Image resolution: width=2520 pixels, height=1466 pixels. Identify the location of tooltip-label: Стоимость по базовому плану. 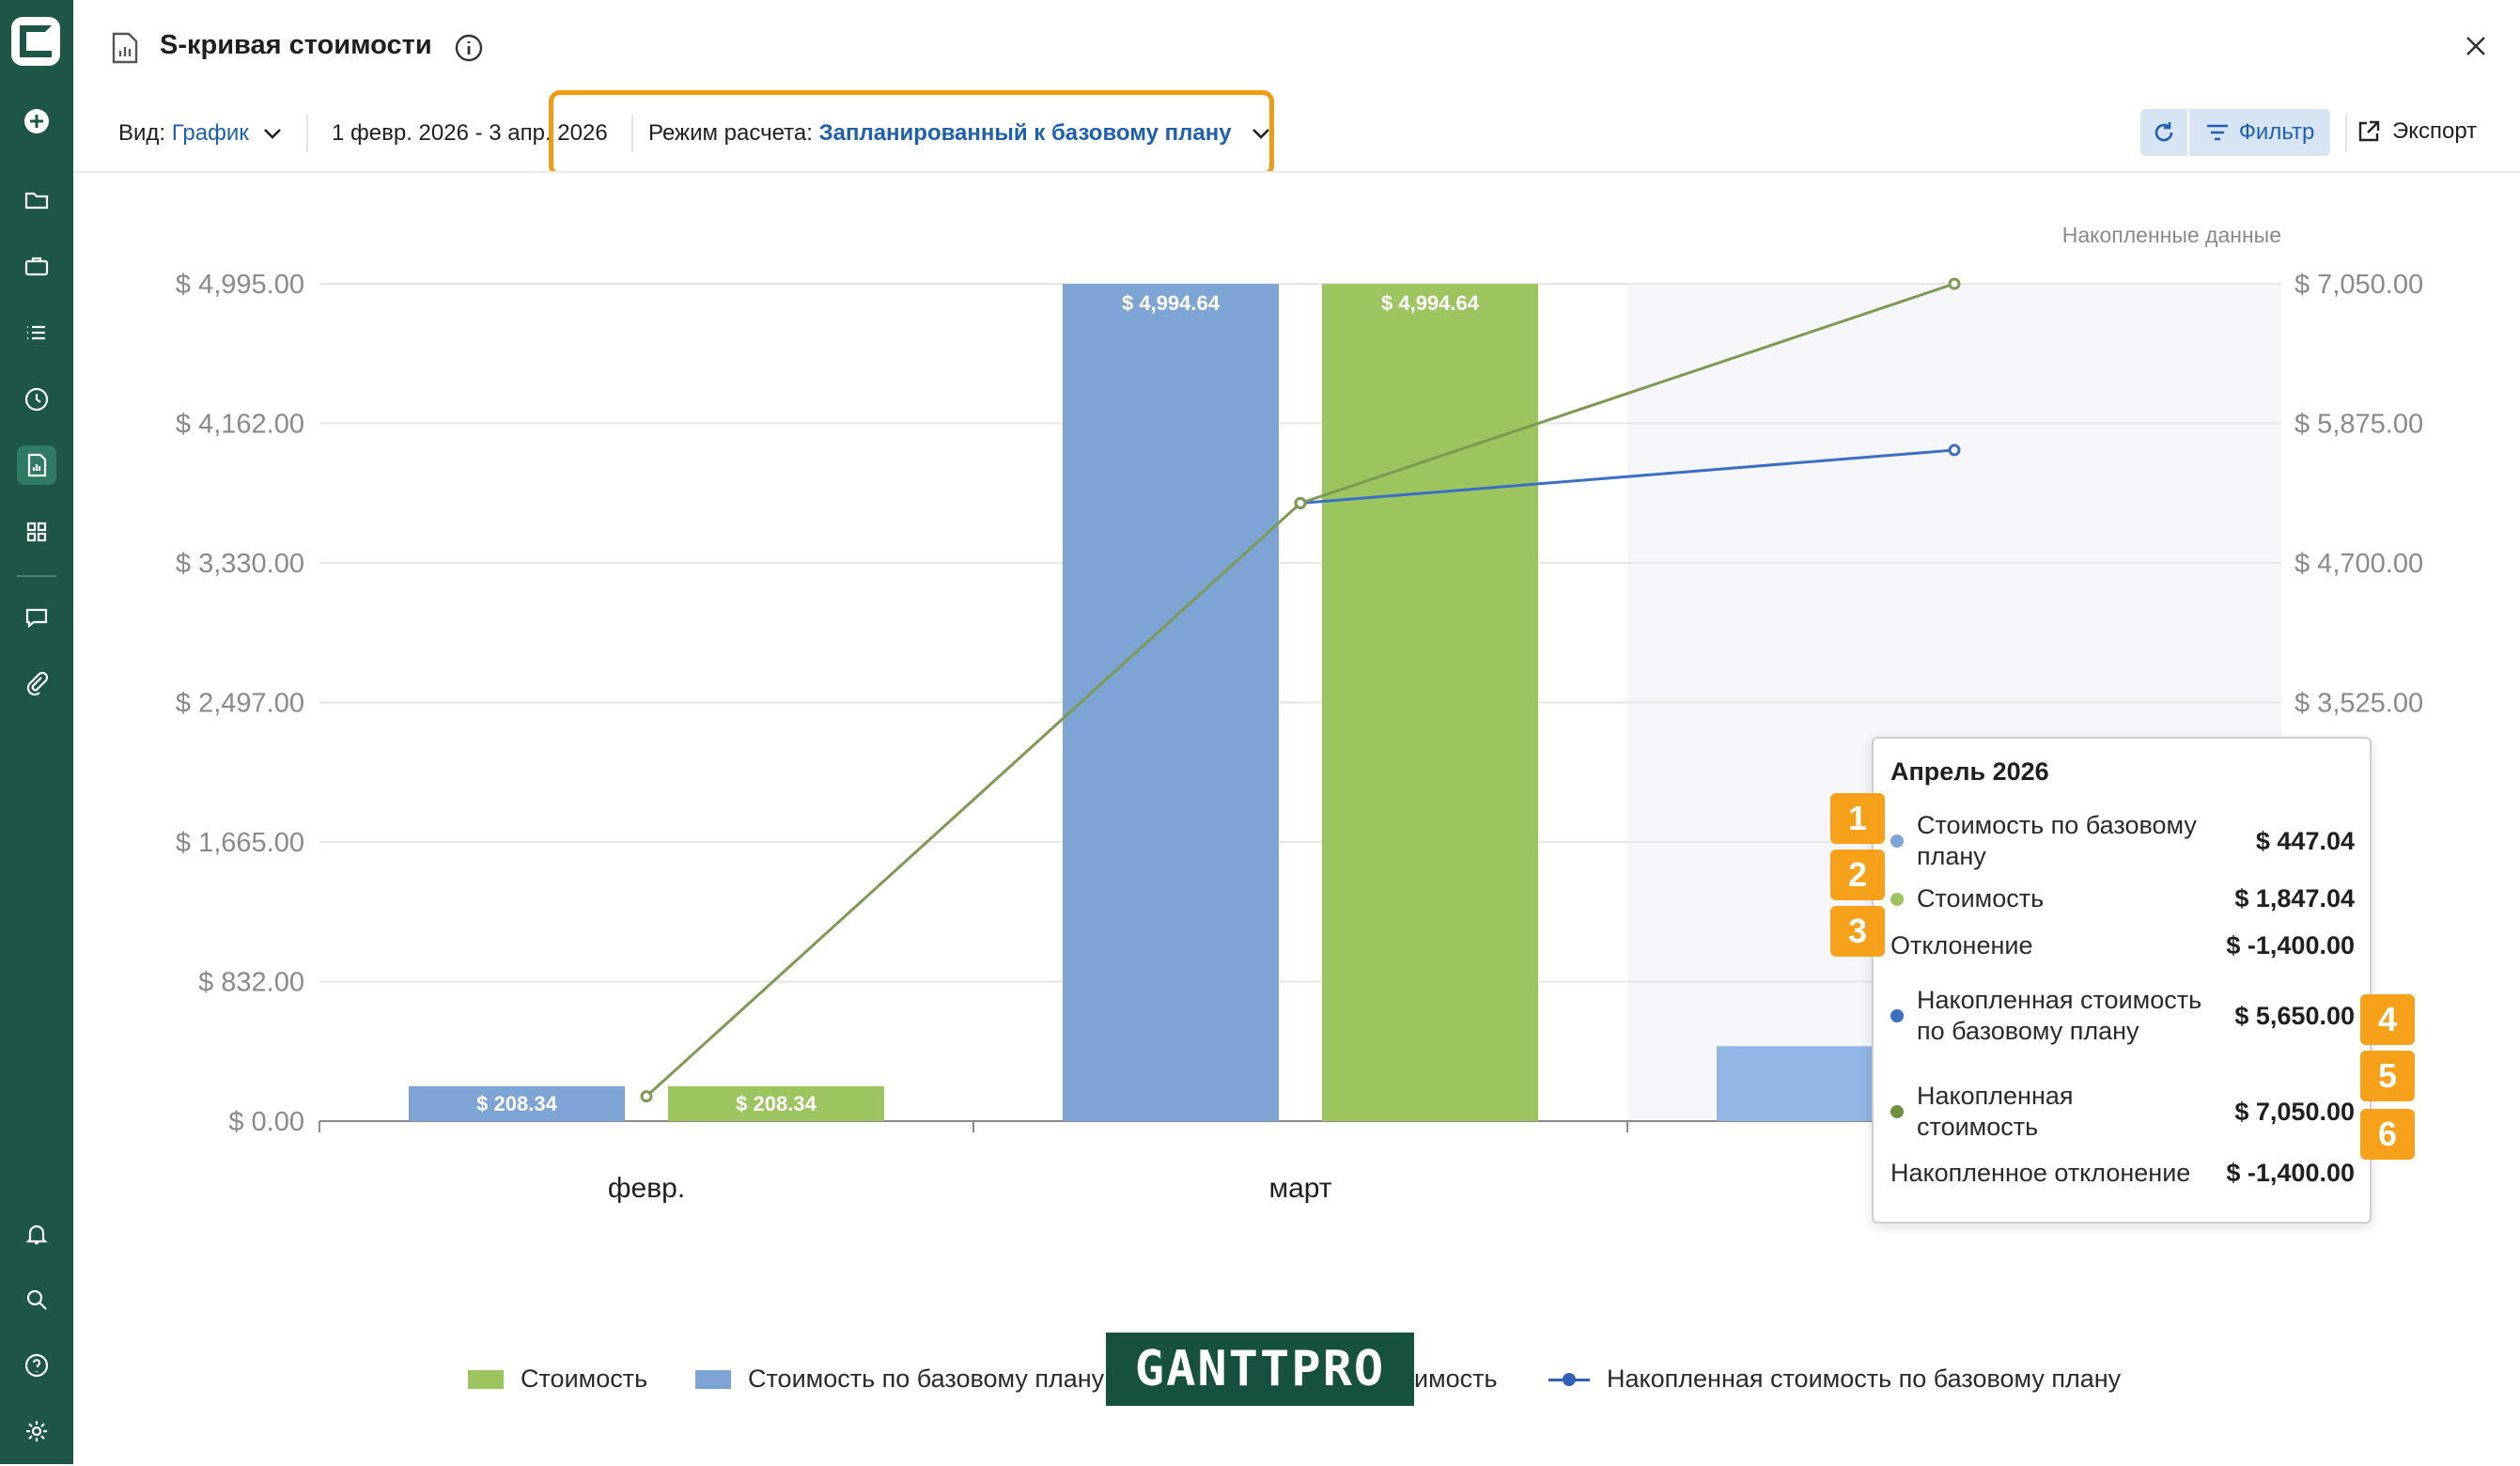
(2086, 841).